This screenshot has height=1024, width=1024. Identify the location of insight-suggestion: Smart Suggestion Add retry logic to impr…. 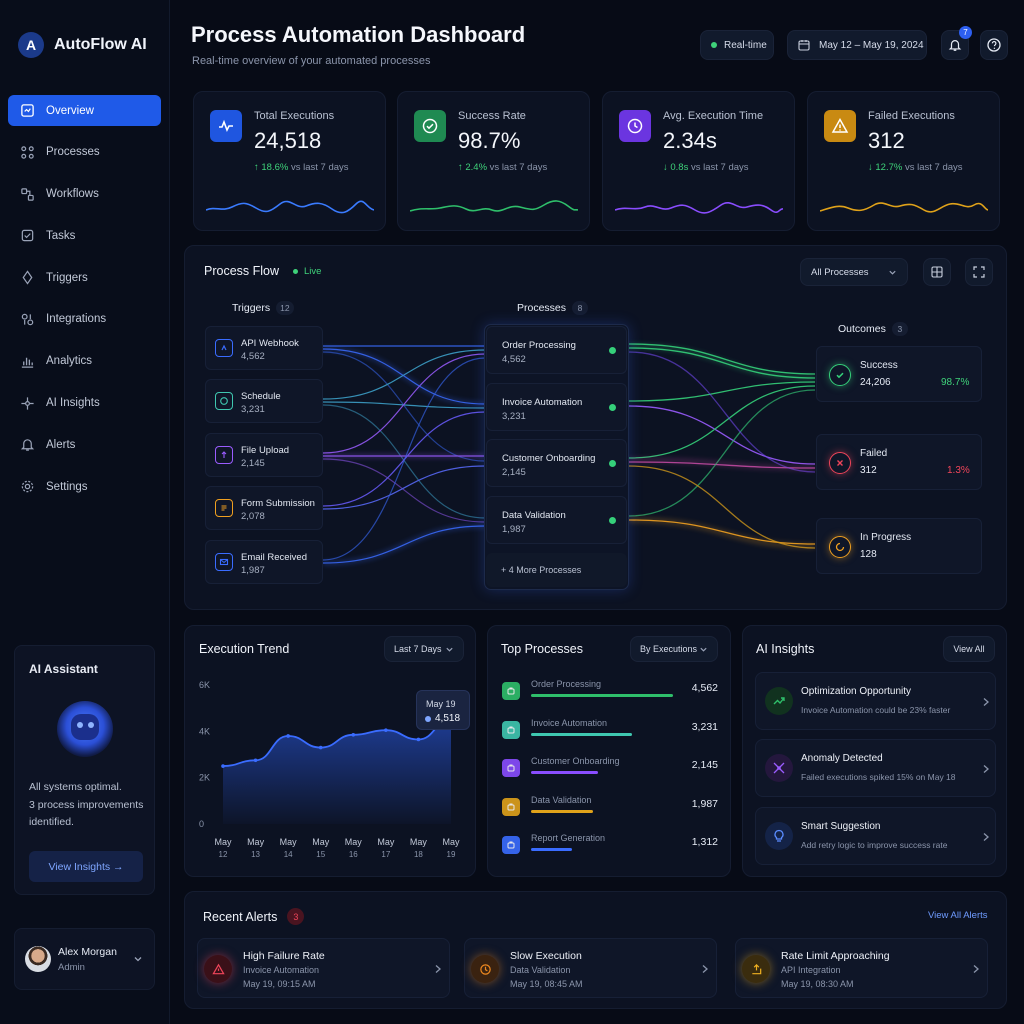
(875, 836).